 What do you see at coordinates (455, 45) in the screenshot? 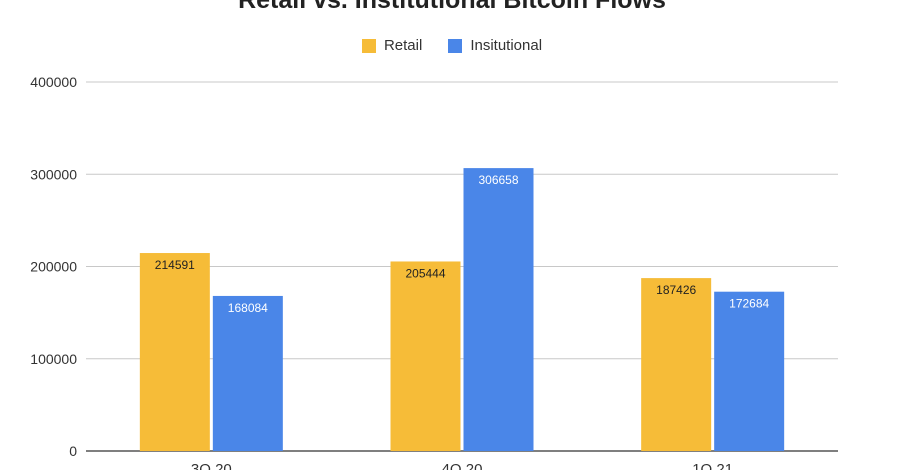
I see `legend-swatch-institutional` at bounding box center [455, 45].